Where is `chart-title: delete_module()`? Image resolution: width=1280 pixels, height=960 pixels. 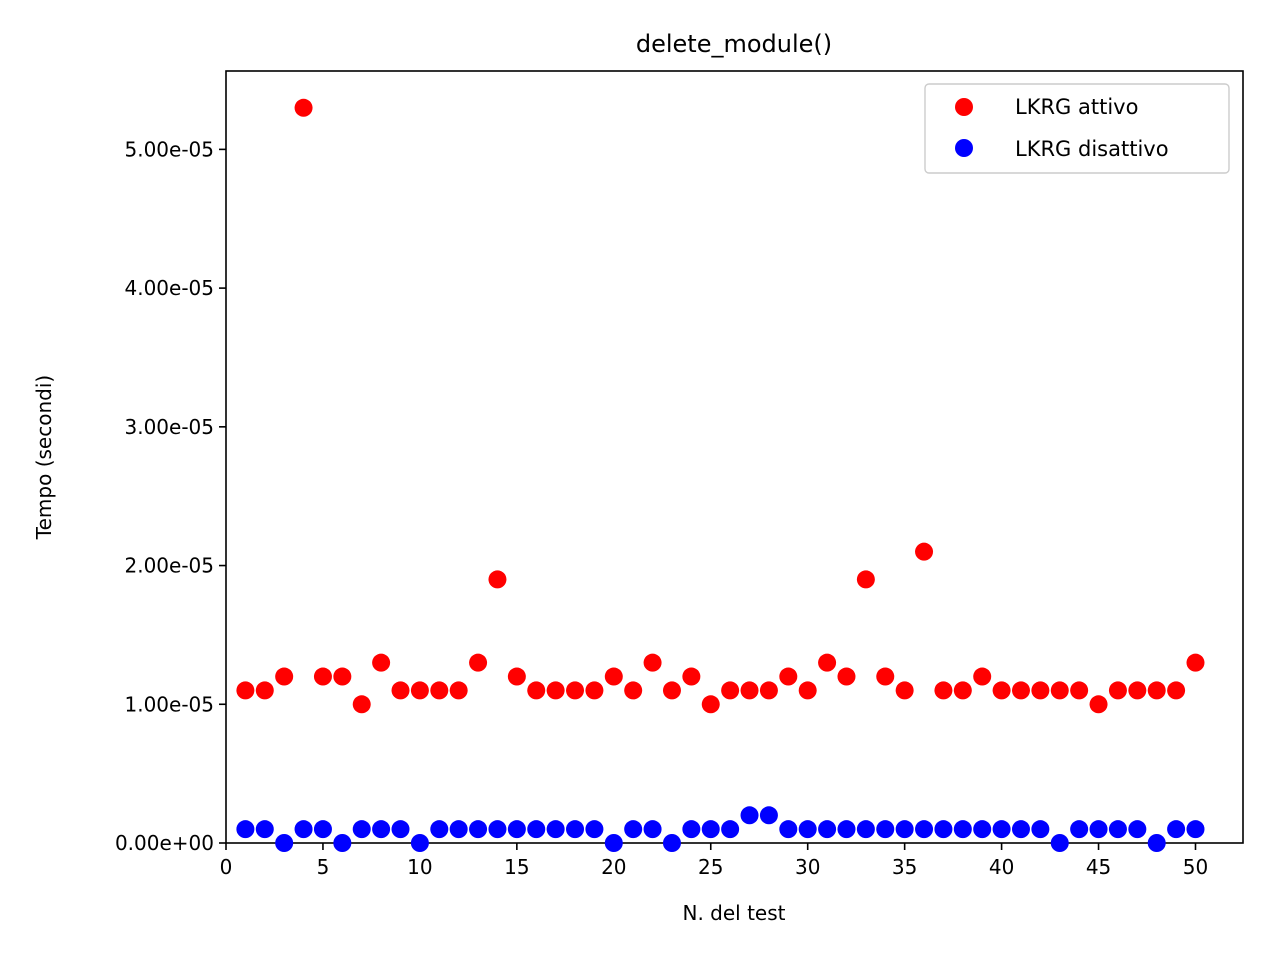 chart-title: delete_module() is located at coordinates (734, 44).